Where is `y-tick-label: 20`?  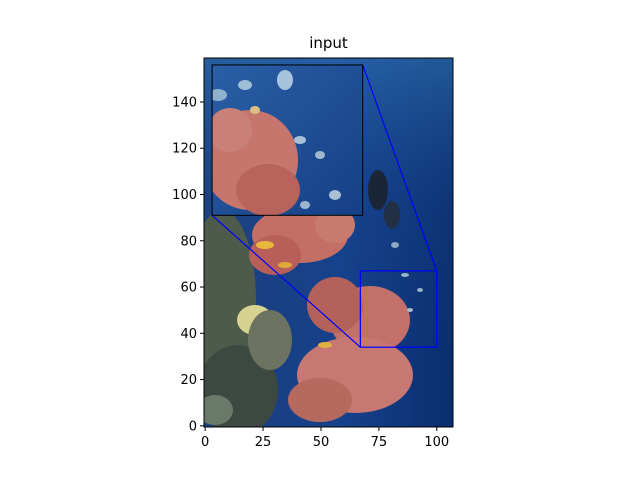
y-tick-label: 20 is located at coordinates (188, 380).